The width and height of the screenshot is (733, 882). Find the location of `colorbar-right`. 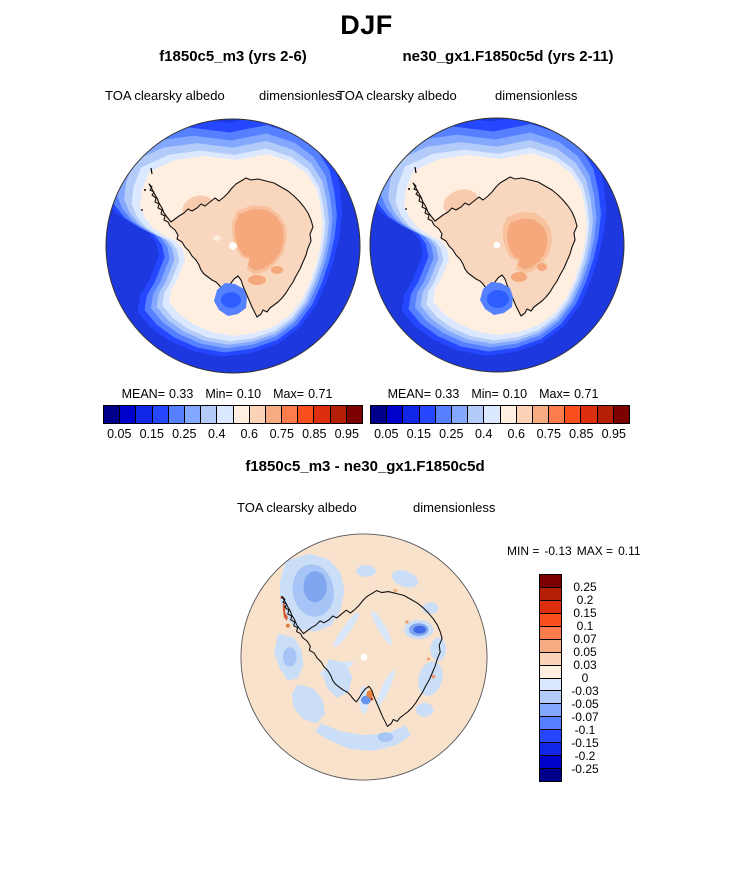

colorbar-right is located at coordinates (500, 414).